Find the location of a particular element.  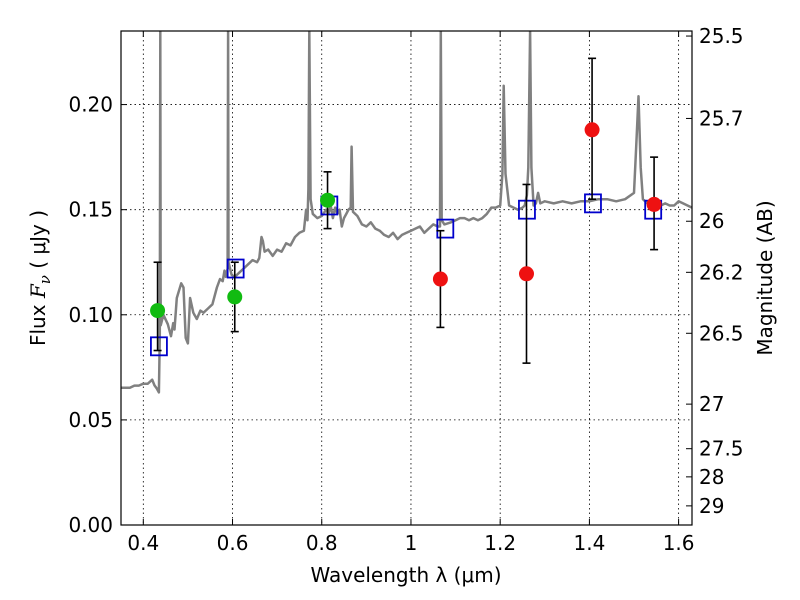

x-axis-title: Wavelength λ (μm) is located at coordinates (405, 575).